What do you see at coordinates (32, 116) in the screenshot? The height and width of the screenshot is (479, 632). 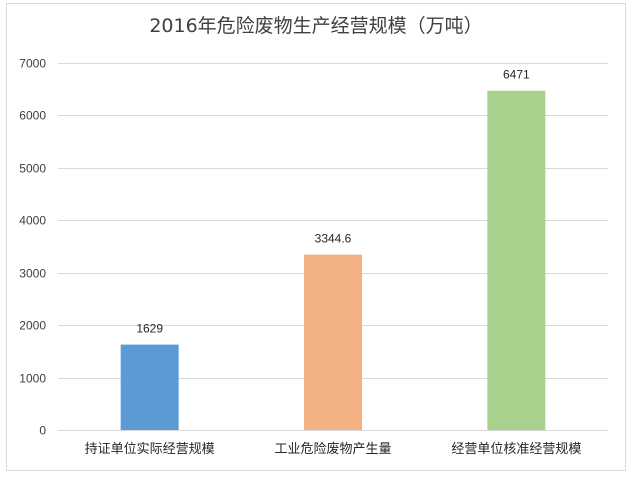 I see `y-tick-label: 6000` at bounding box center [32, 116].